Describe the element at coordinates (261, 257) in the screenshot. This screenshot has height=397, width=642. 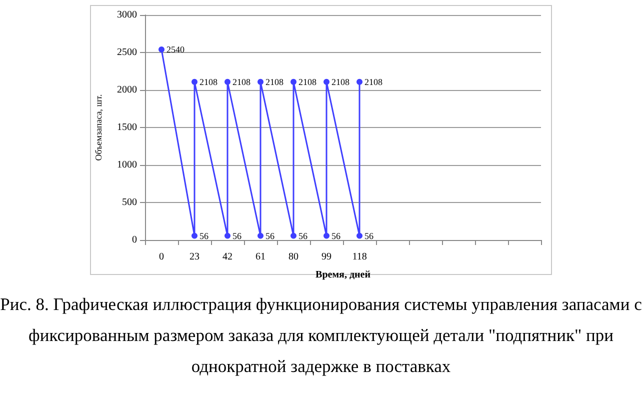
I see `x-tick-label: 61` at that location.